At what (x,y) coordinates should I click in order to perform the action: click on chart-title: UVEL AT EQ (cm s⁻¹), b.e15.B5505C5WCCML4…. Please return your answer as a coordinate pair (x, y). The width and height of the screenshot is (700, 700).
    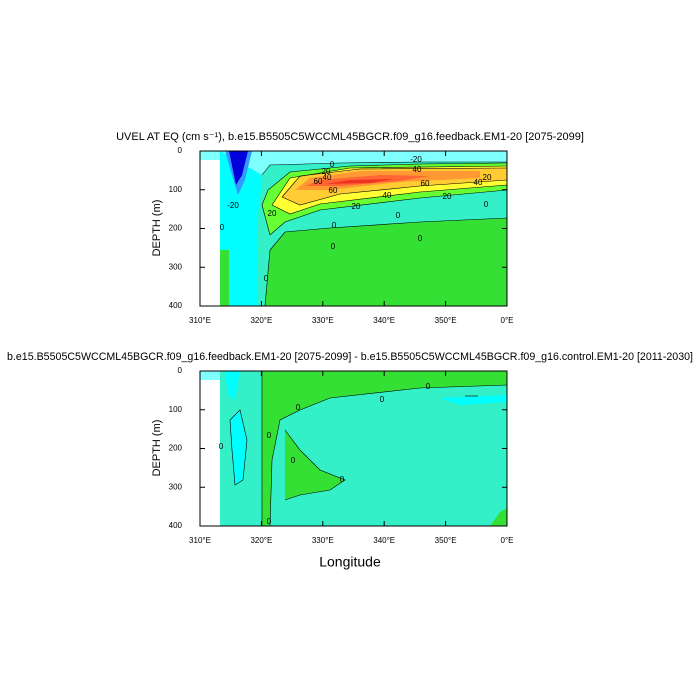
    Looking at the image, I should click on (350, 137).